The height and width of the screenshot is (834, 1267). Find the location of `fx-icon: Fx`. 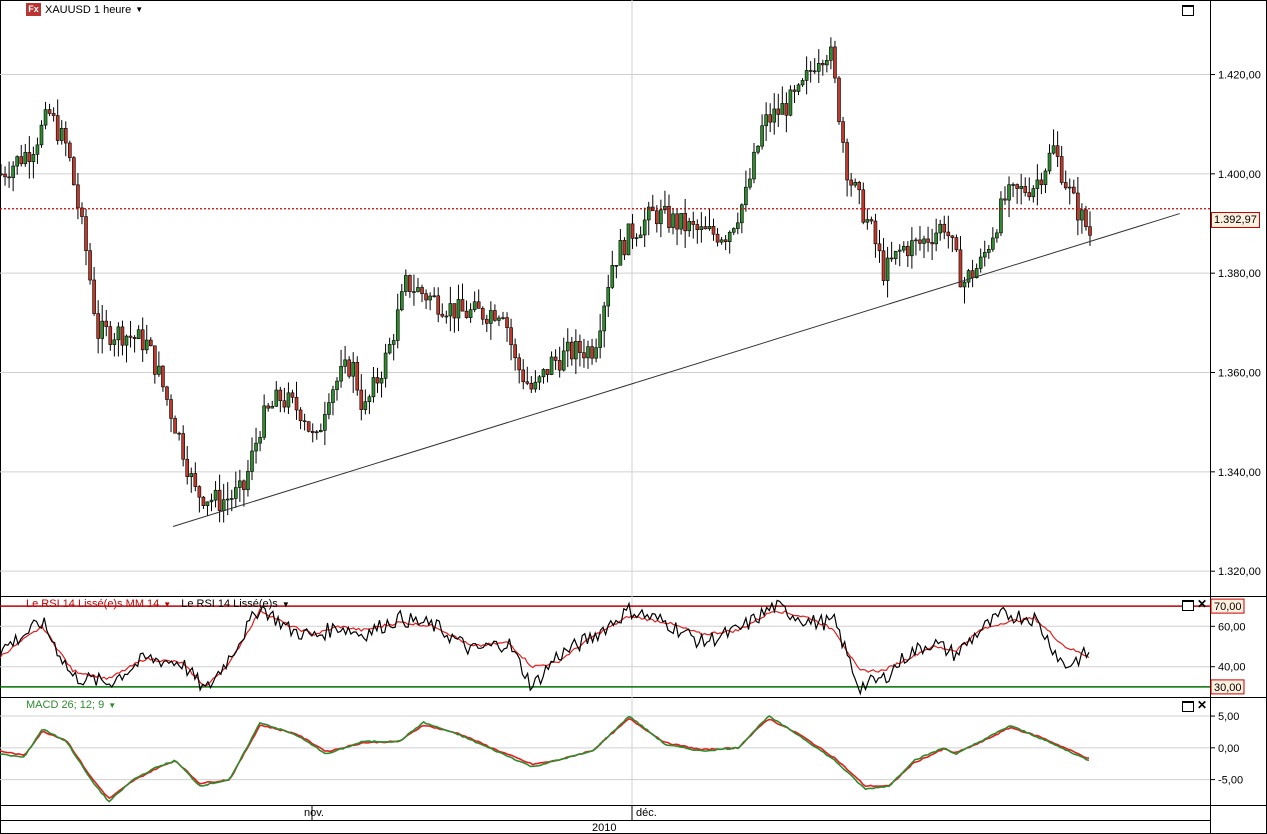

fx-icon: Fx is located at coordinates (33, 9).